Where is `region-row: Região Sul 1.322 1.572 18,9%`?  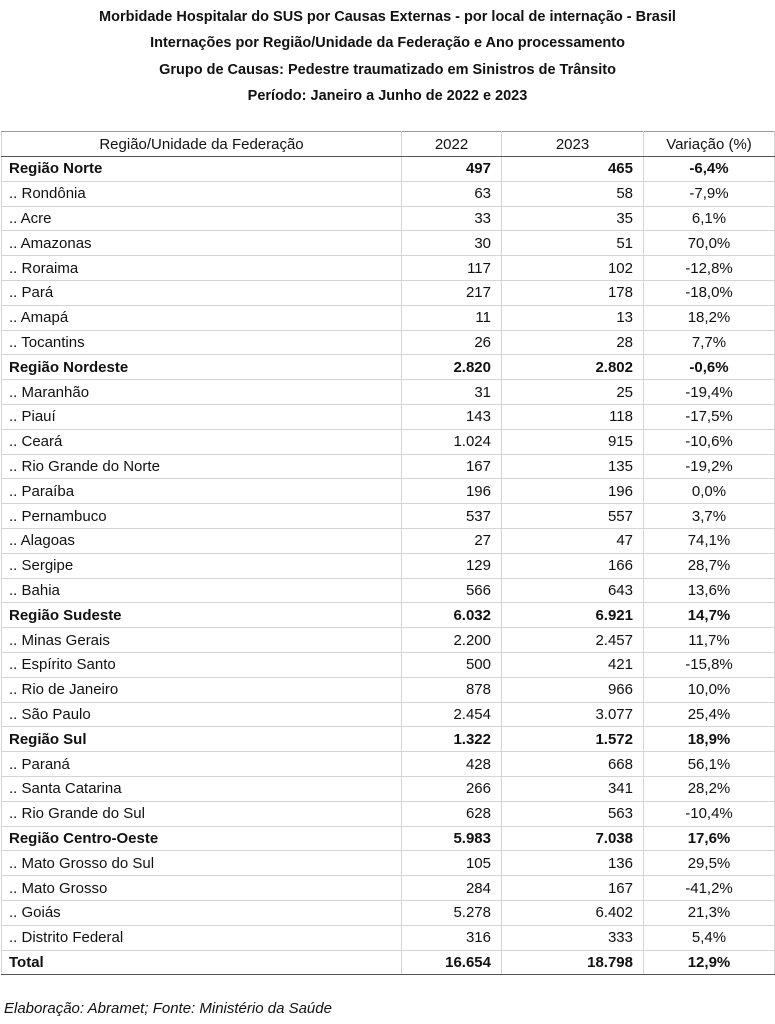 region-row: Região Sul 1.322 1.572 18,9% is located at coordinates (388, 739).